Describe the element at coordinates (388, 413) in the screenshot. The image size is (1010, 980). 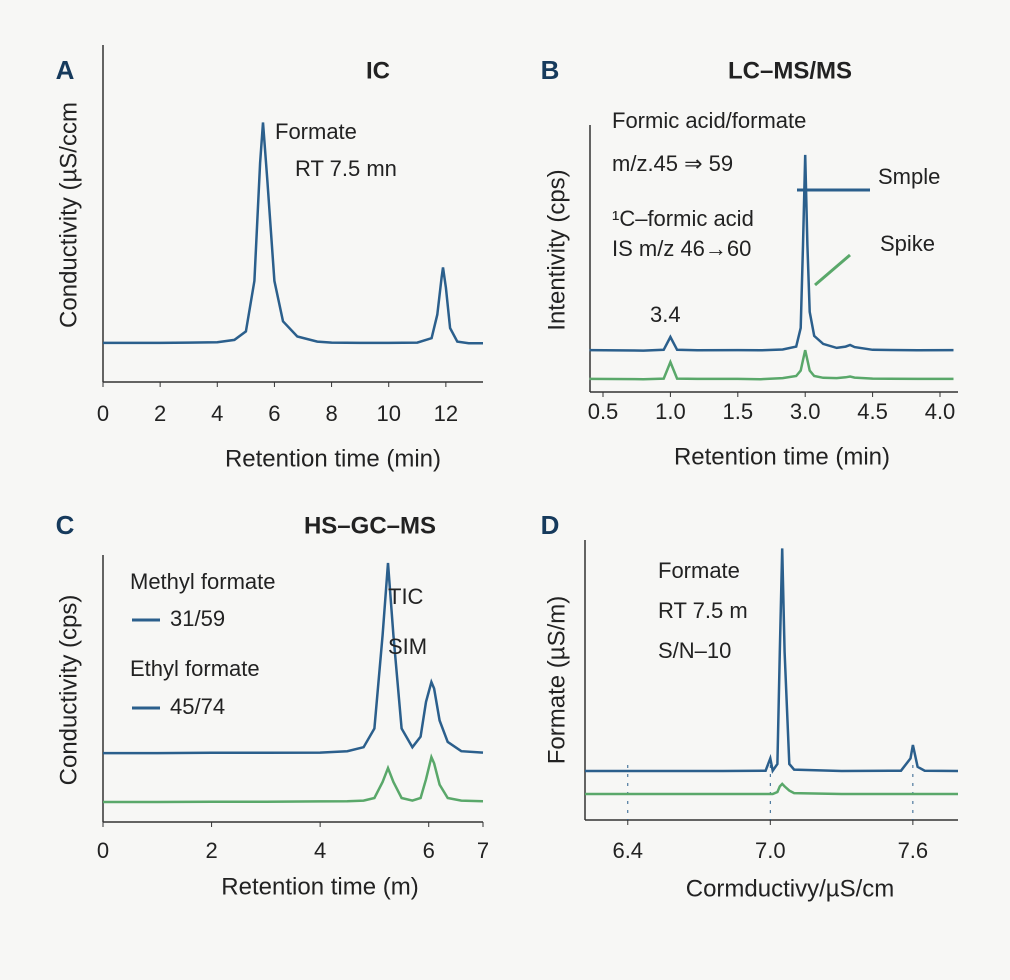
I see `x-tick-label: 10` at that location.